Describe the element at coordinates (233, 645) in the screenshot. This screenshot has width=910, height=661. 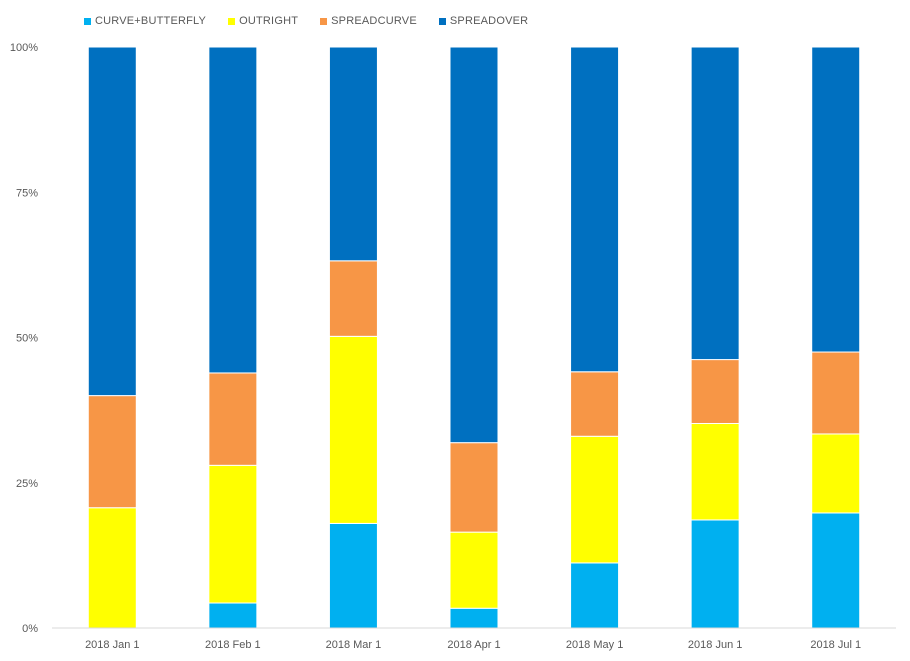
I see `x-tick-label: 2018 Feb 1` at that location.